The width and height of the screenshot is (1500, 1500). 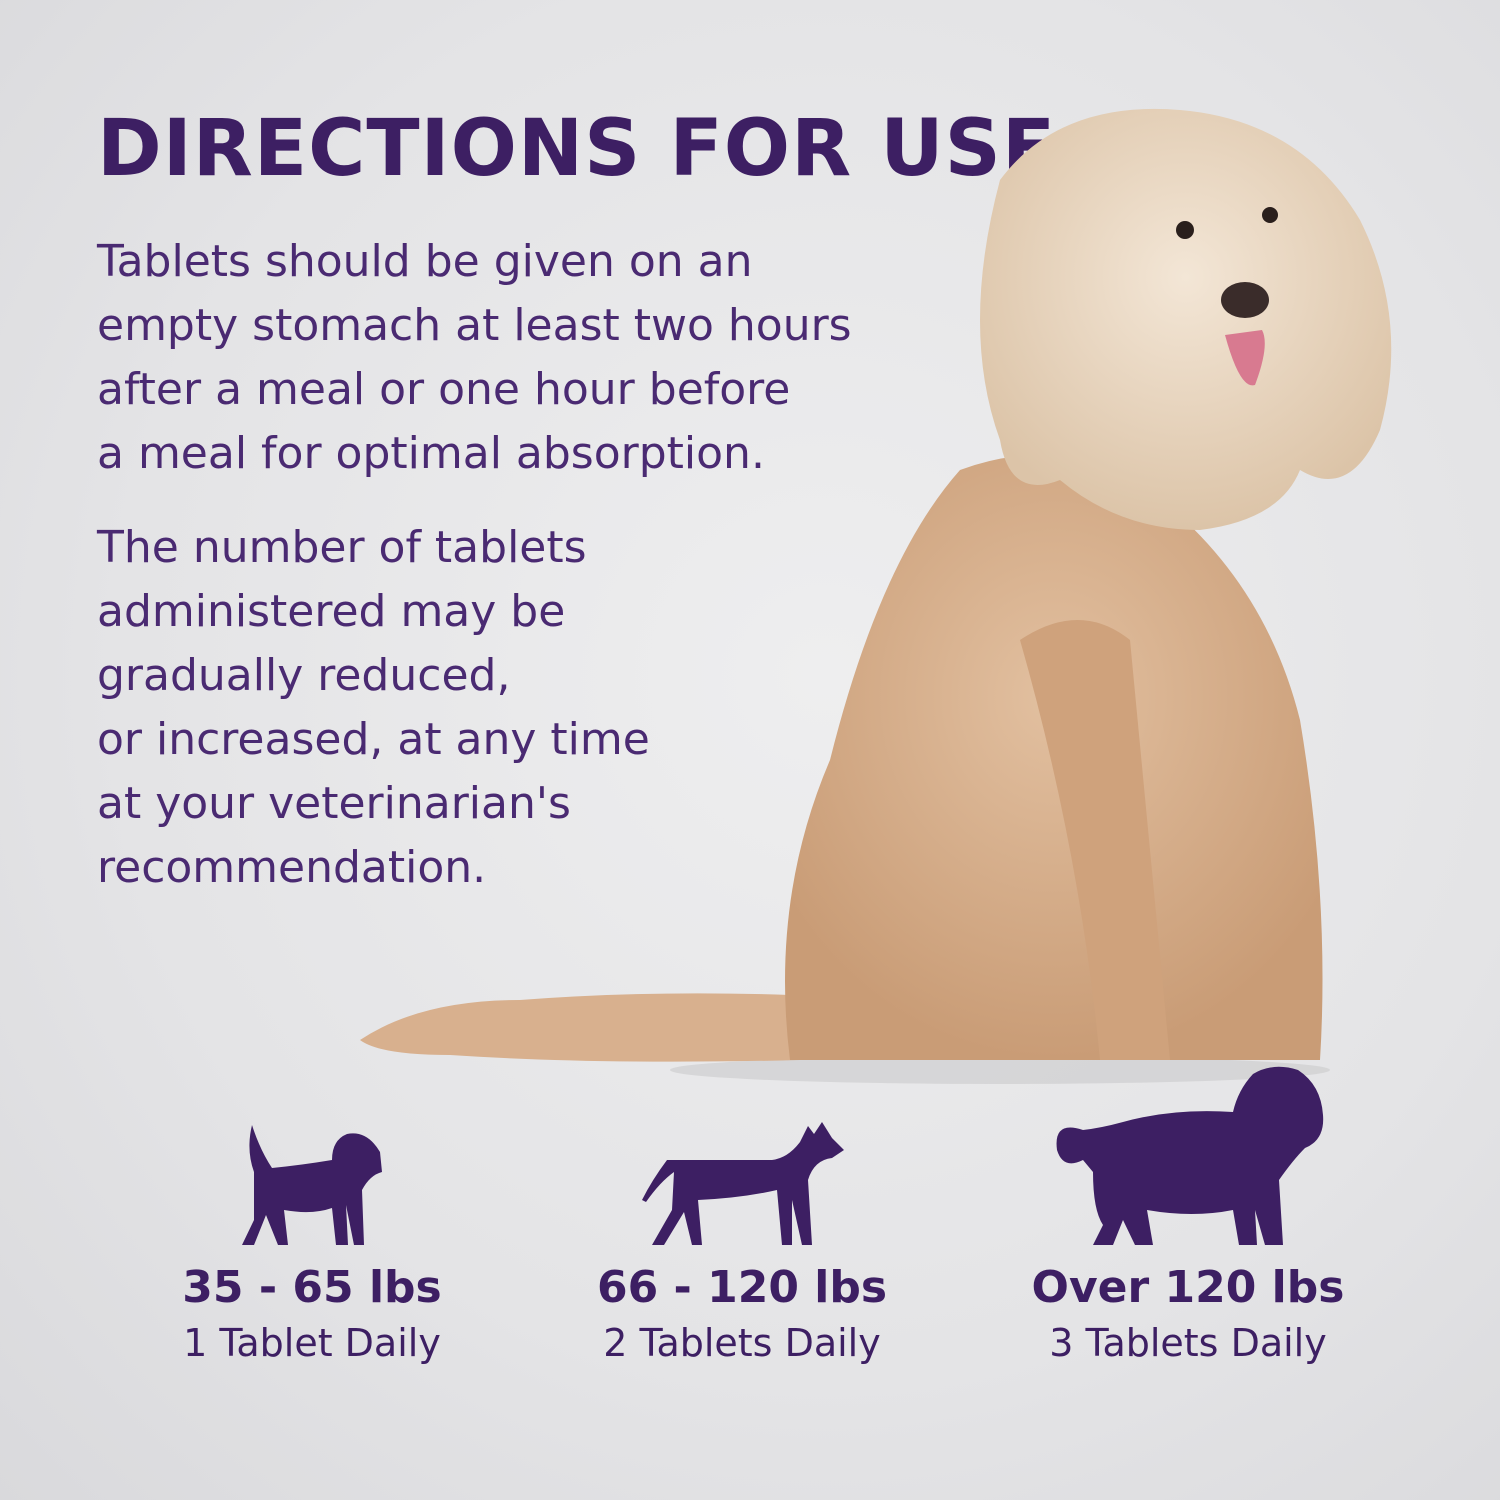 I want to click on text-line: recommendation., so click(x=292, y=867).